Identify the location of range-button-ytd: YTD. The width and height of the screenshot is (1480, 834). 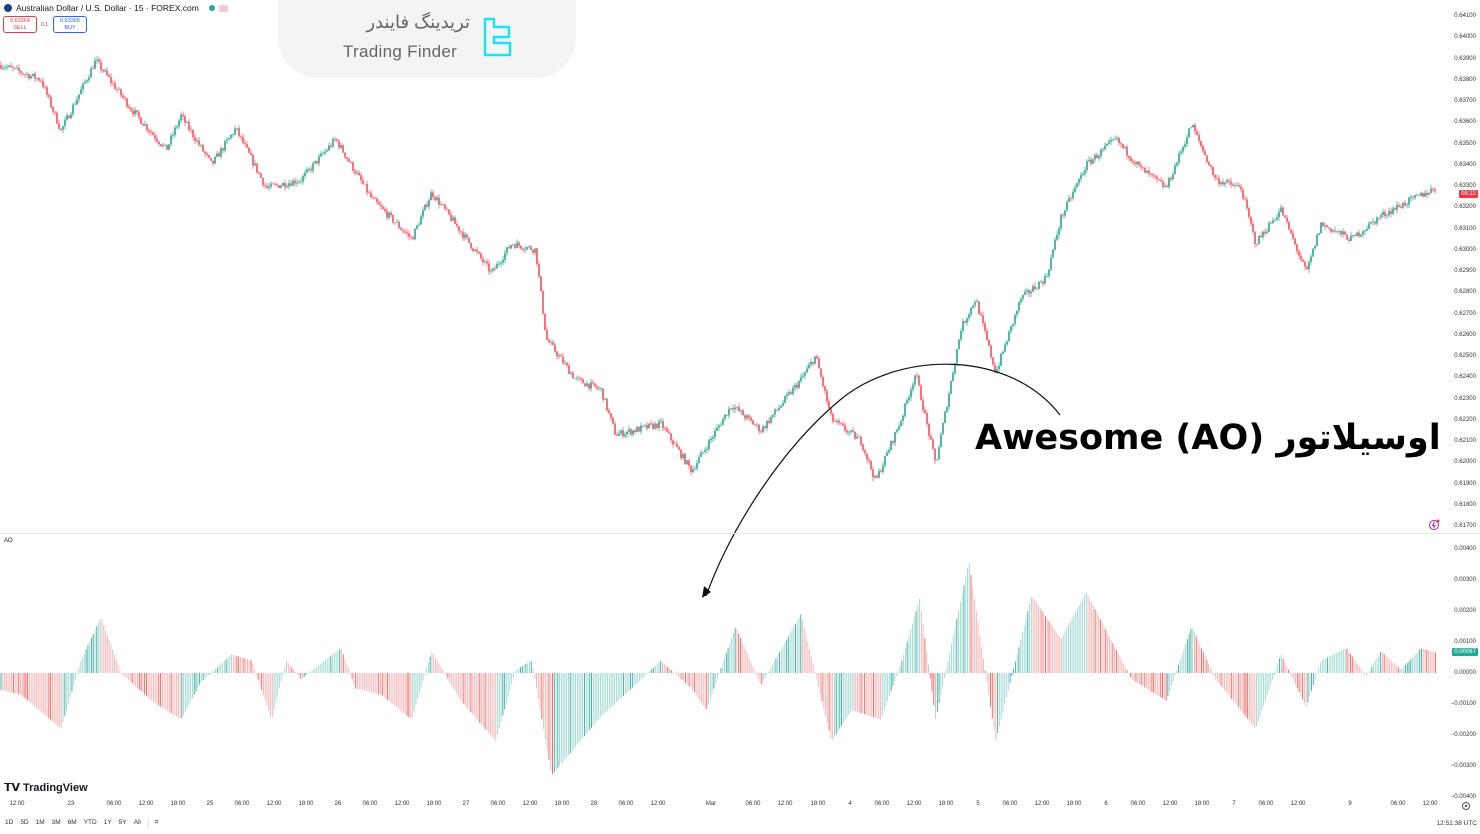
(90, 822).